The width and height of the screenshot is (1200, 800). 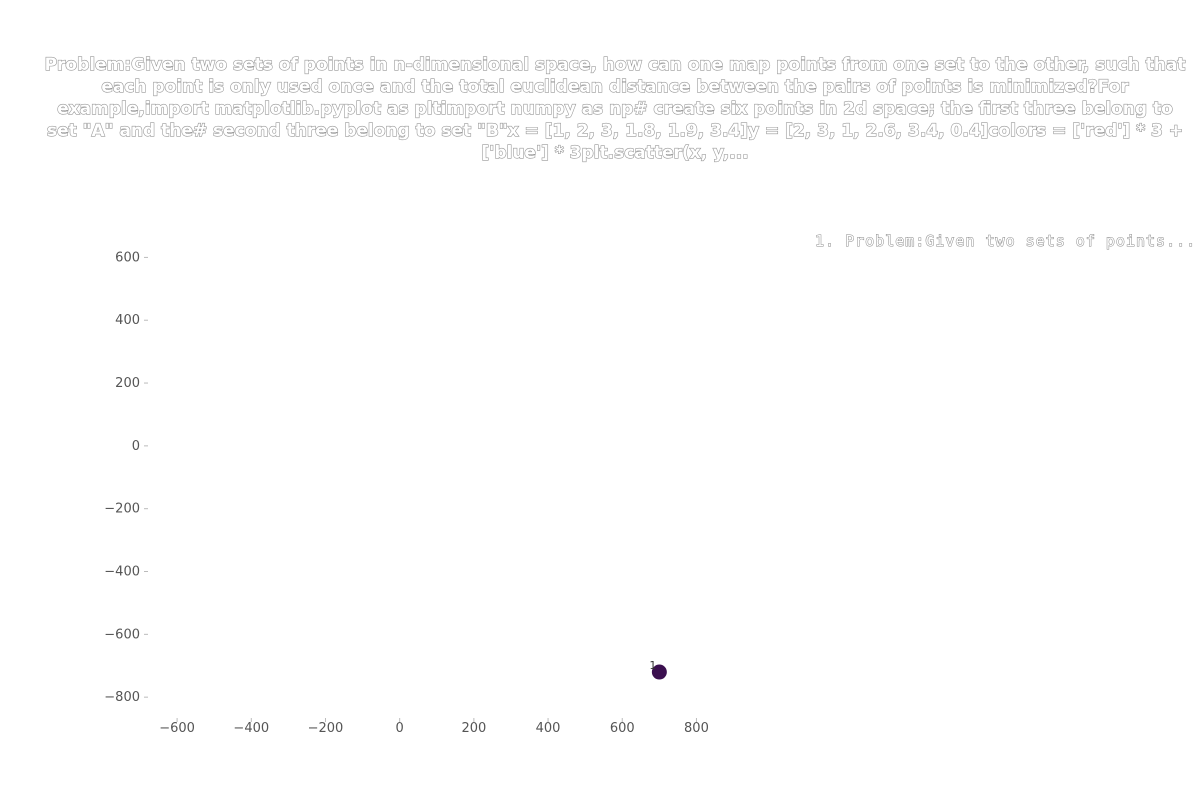 What do you see at coordinates (326, 728) in the screenshot?
I see `x-tick-label: −200` at bounding box center [326, 728].